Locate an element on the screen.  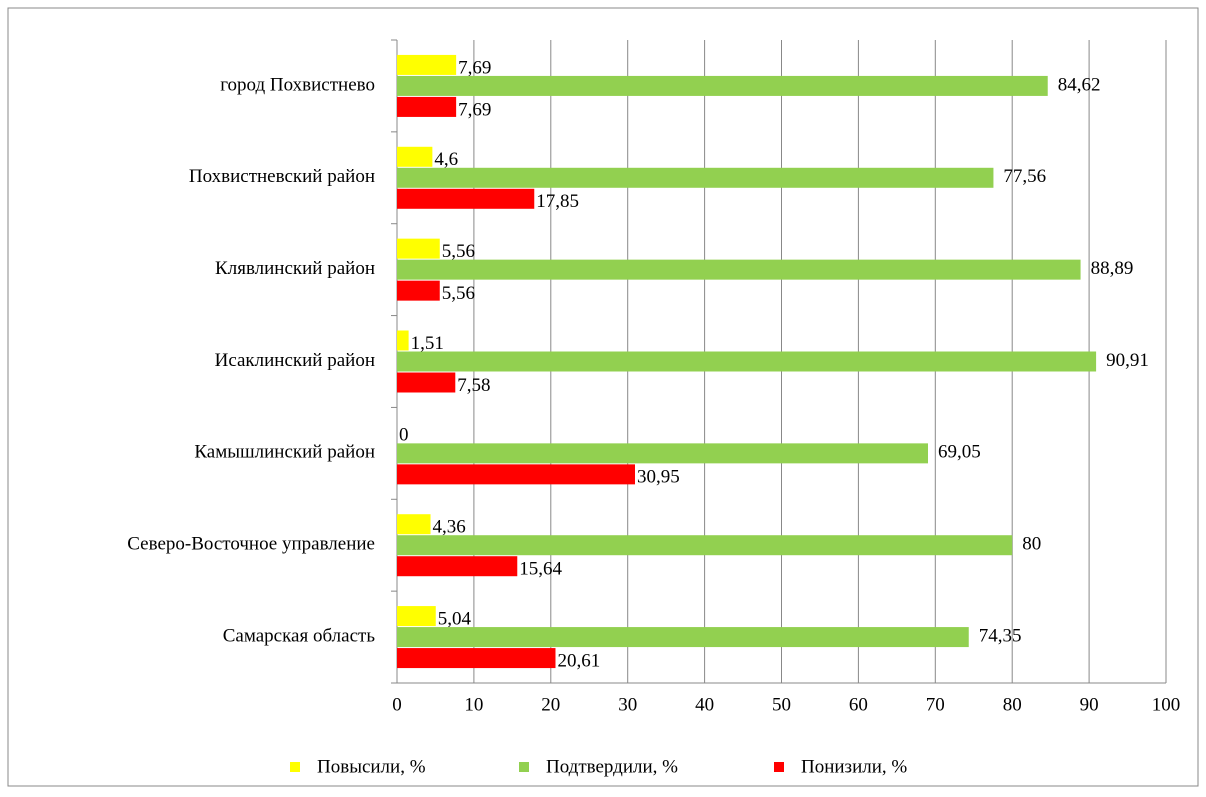
data-label: 80 is located at coordinates (1031, 544).